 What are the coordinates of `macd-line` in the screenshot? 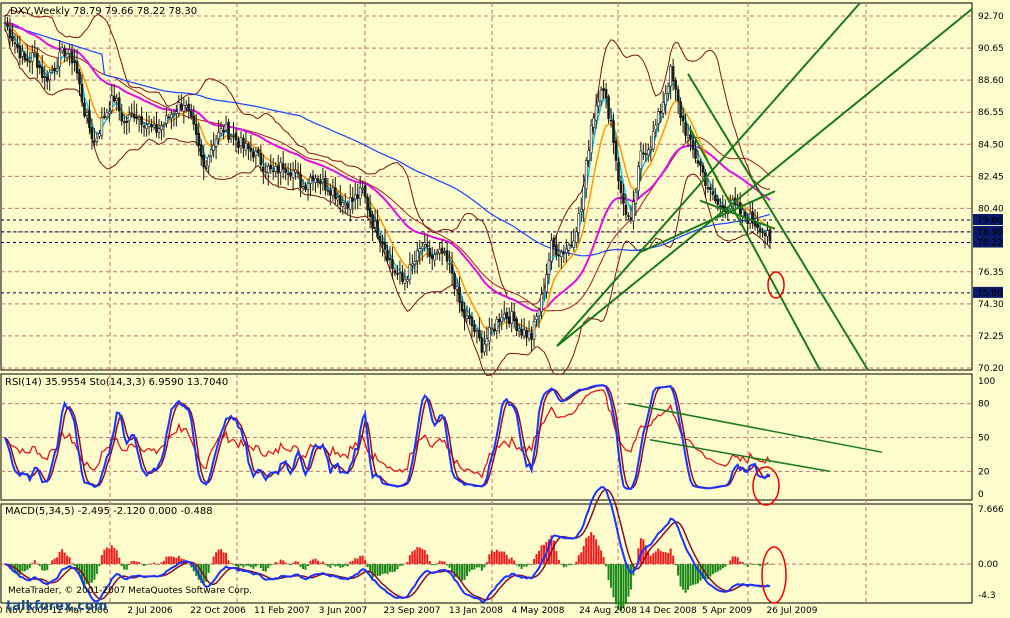 It's located at (387, 544).